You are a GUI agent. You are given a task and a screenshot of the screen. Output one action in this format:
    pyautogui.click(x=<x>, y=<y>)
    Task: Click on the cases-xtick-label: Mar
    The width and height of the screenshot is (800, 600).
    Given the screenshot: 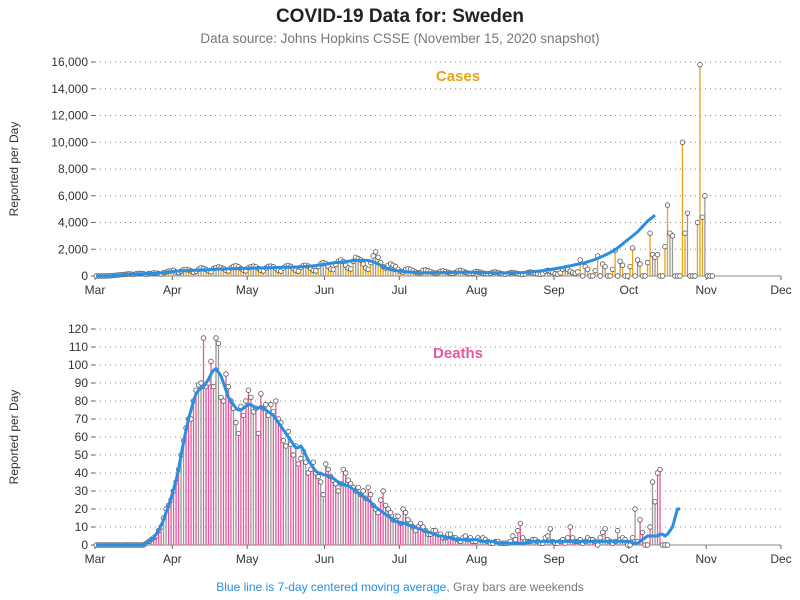 What is the action you would take?
    pyautogui.click(x=95, y=290)
    